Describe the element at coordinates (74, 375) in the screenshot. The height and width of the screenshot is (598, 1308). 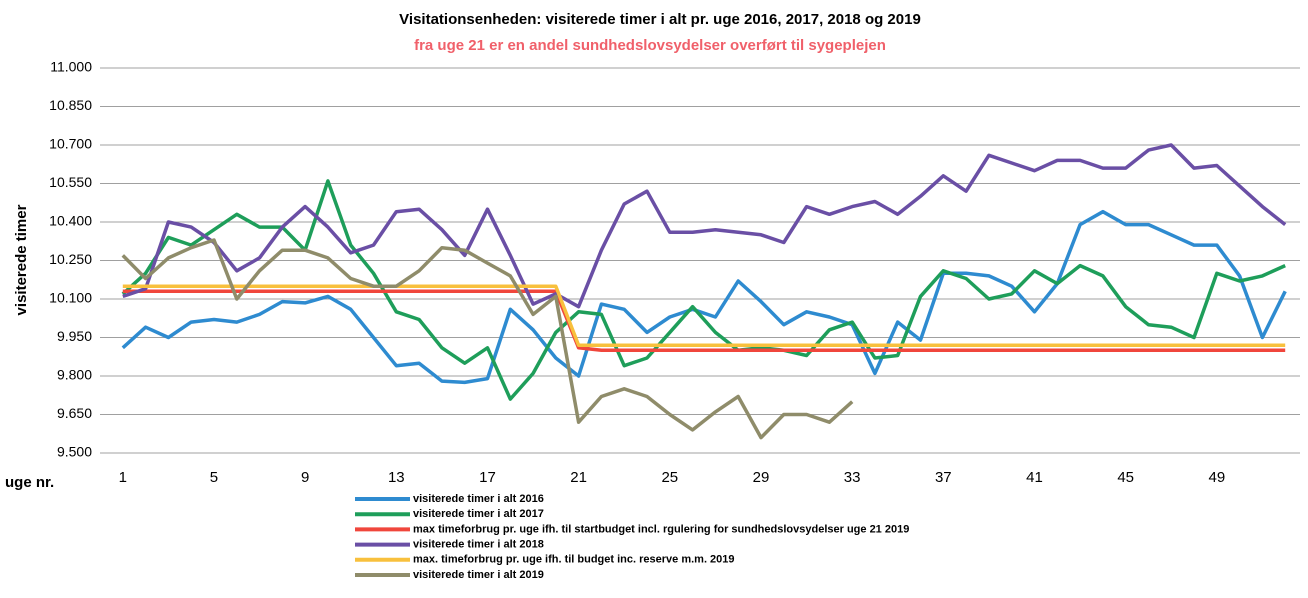
I see `y-tick-label: 9.800` at that location.